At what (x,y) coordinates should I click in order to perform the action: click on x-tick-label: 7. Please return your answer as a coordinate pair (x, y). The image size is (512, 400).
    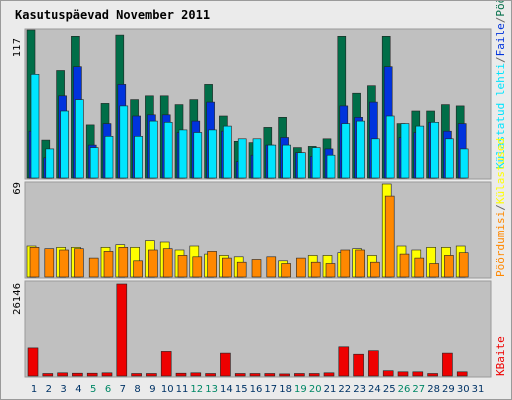
    Looking at the image, I should click on (123, 389).